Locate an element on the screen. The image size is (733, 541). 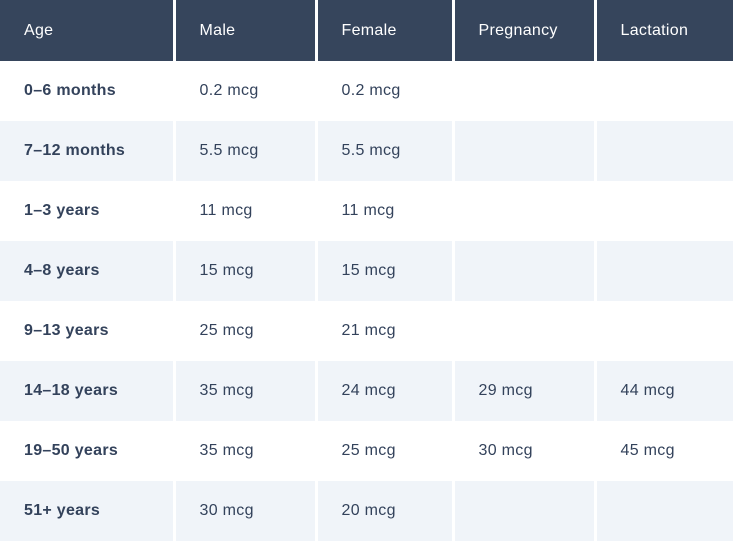
cell-pregnancy: 30 mcg is located at coordinates (523, 451).